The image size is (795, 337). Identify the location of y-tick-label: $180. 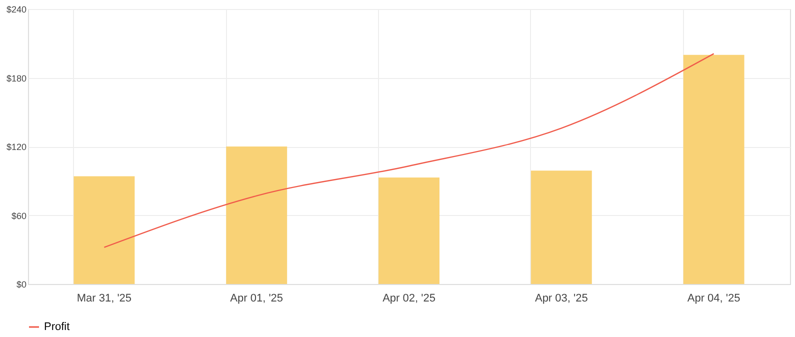
(16, 78).